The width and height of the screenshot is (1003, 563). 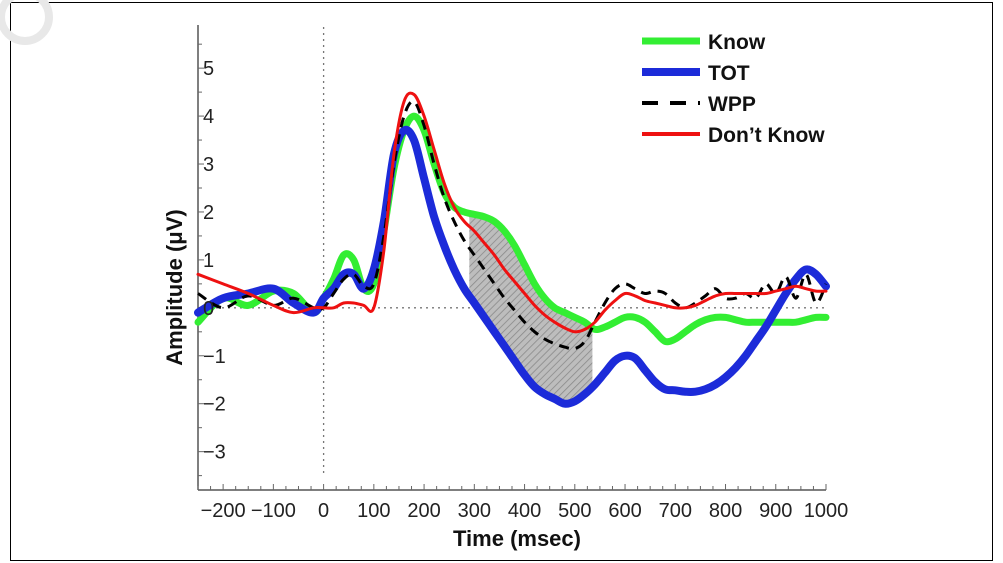 I want to click on shaded-difference-region, so click(x=531, y=308).